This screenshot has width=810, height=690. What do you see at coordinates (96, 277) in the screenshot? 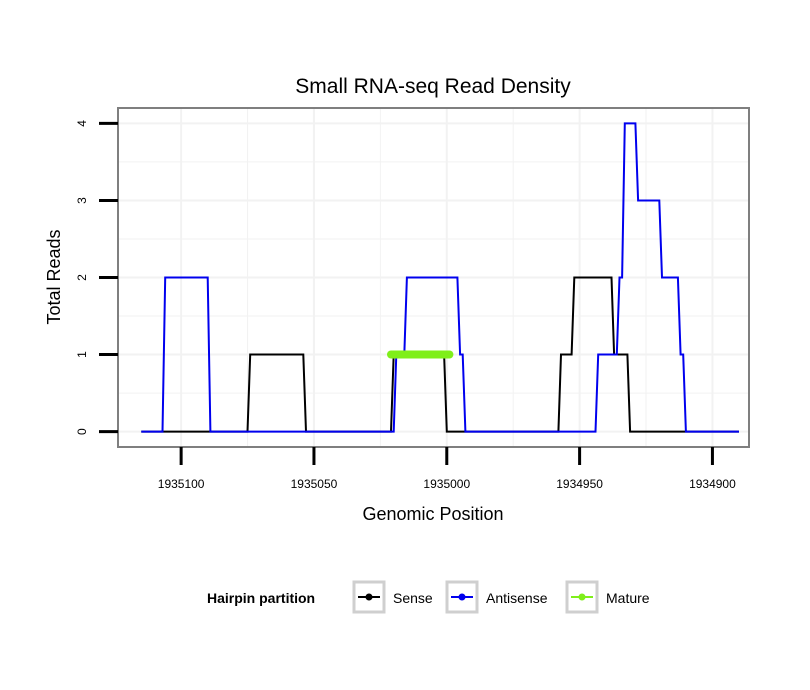
I see `y-axis: 0 1 2 3 4` at bounding box center [96, 277].